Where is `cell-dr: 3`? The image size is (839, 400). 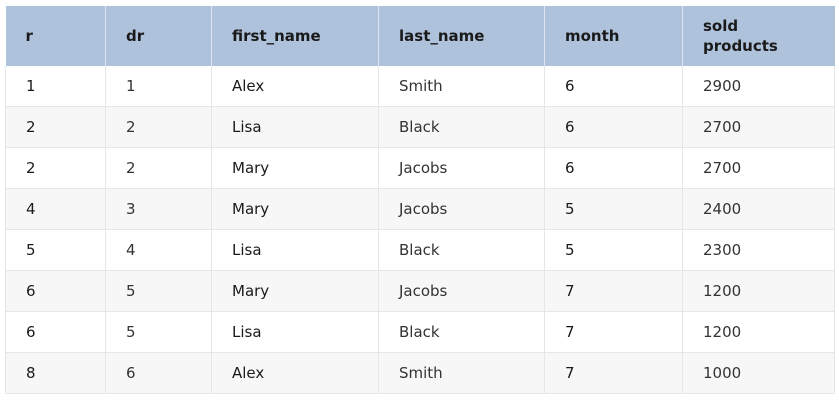 cell-dr: 3 is located at coordinates (158, 209).